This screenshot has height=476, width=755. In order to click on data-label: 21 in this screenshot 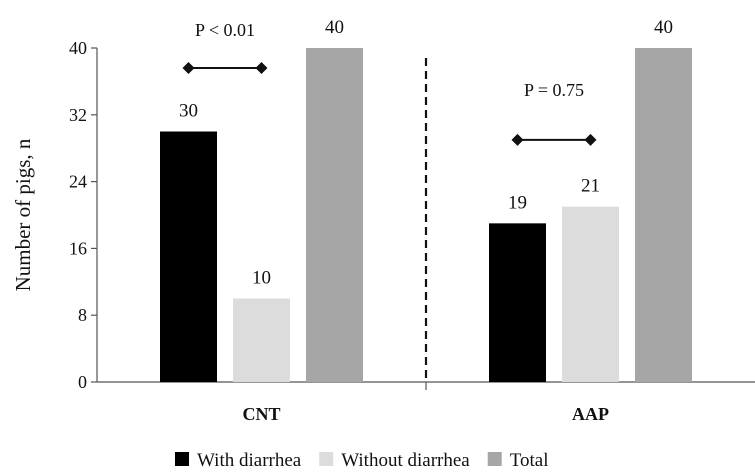, I will do `click(590, 186)`.